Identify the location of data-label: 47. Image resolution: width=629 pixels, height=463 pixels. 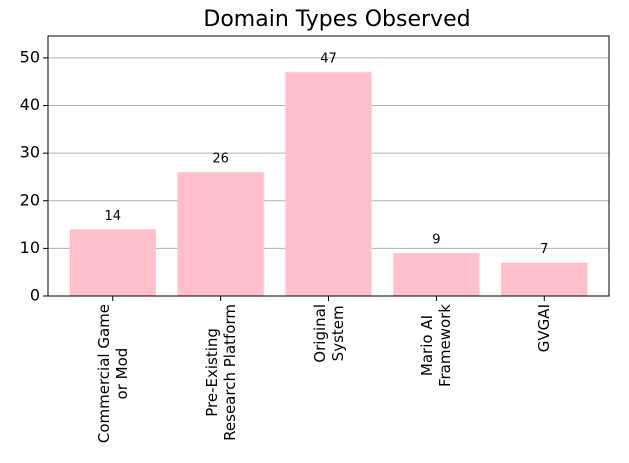
(328, 59).